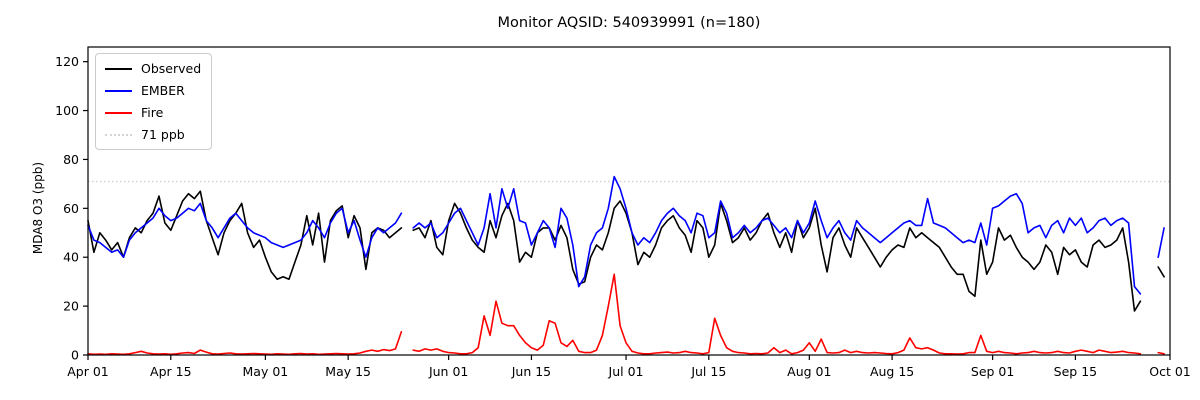  Describe the element at coordinates (67, 110) in the screenshot. I see `y-tick-label: 100` at that location.